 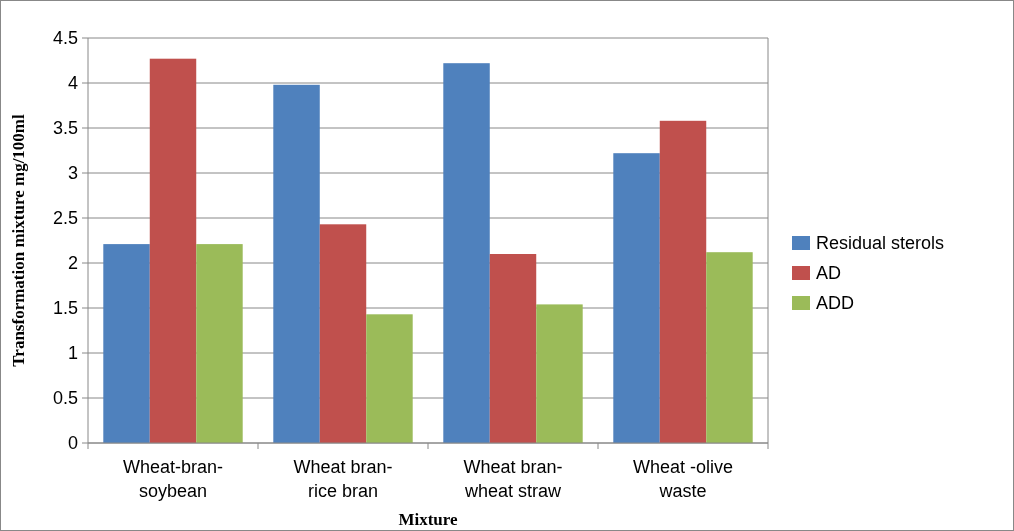 What do you see at coordinates (829, 273) in the screenshot?
I see `legend-label: AD` at bounding box center [829, 273].